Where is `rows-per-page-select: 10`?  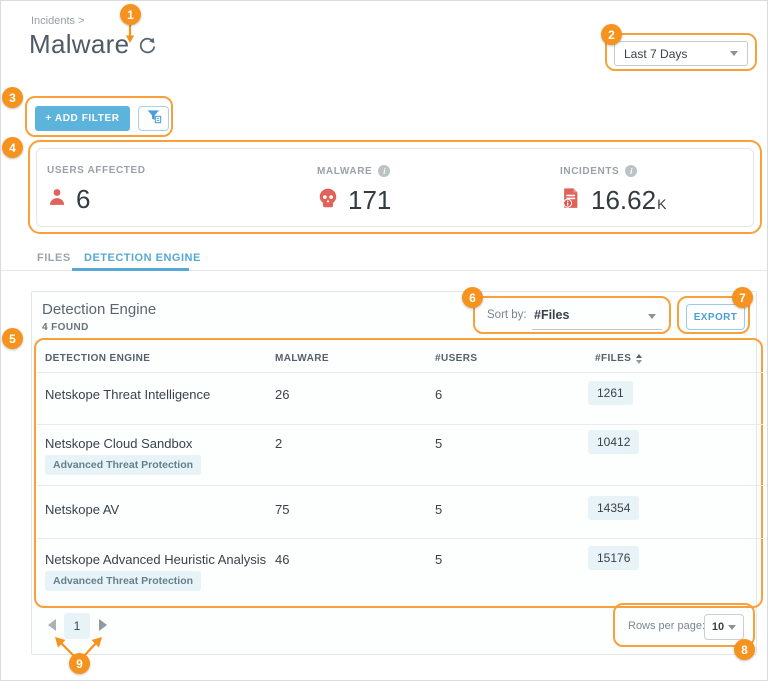 rows-per-page-select: 10 is located at coordinates (724, 627).